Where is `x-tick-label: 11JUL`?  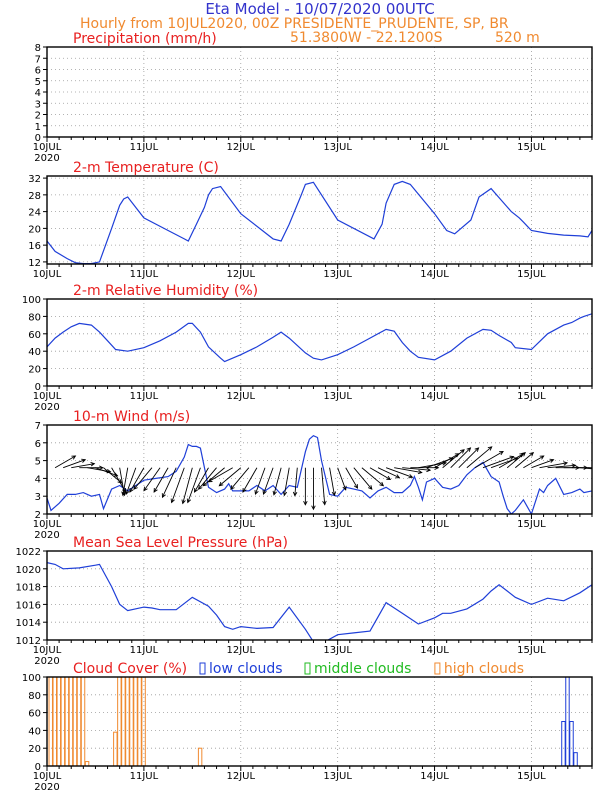 x-tick-label: 11JUL is located at coordinates (144, 524).